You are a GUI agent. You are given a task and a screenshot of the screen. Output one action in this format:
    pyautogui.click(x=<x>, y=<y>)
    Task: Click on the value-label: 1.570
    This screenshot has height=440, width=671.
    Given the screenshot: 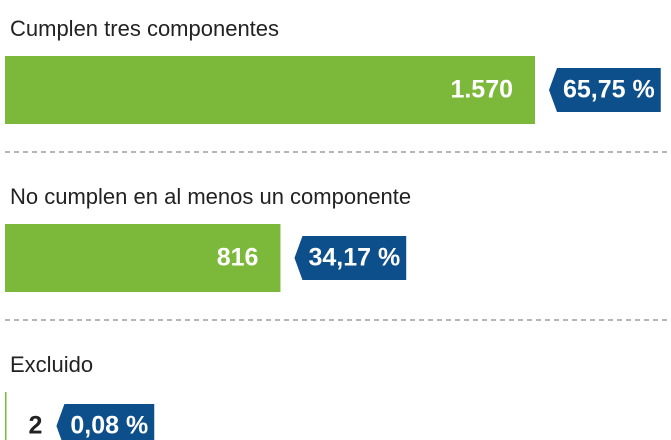 What is the action you would take?
    pyautogui.click(x=481, y=90)
    